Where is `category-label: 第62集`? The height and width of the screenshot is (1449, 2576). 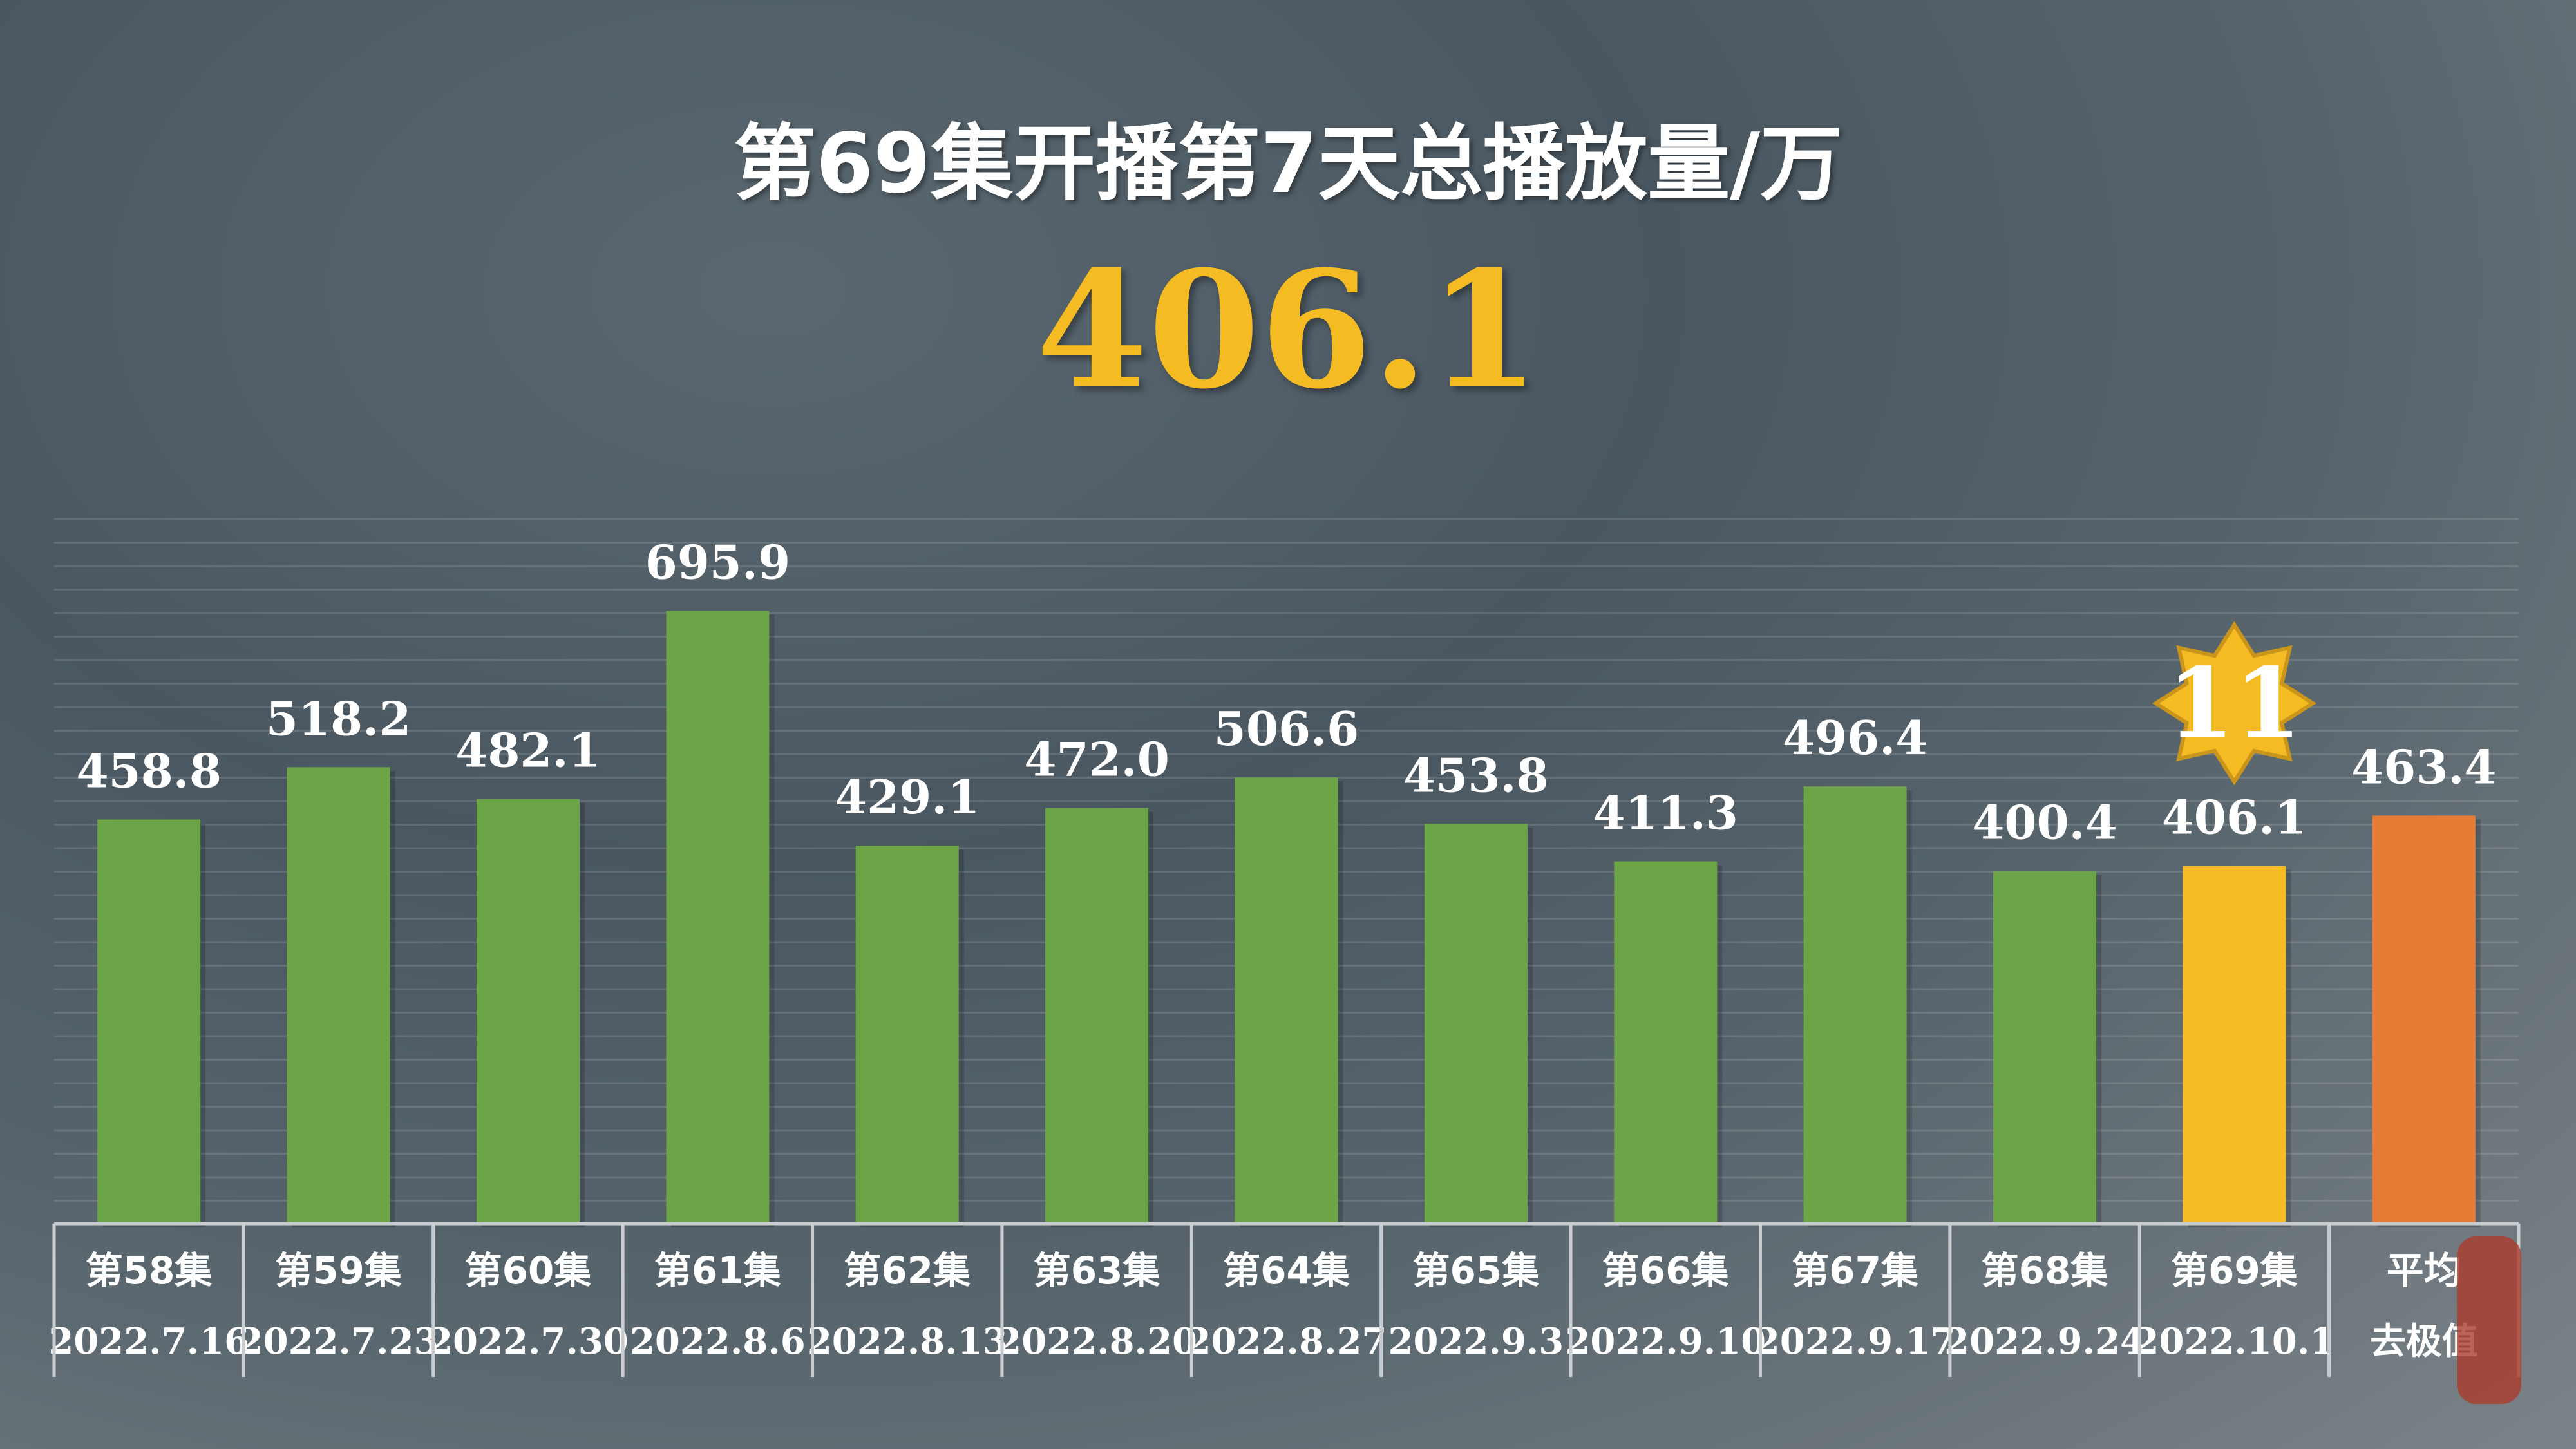
category-label: 第62集 is located at coordinates (908, 1271).